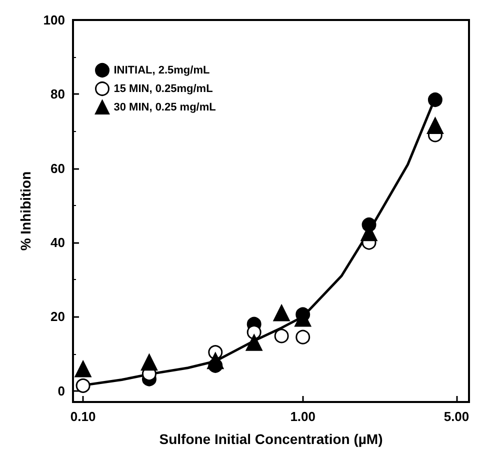 This screenshot has width=477, height=461. Describe the element at coordinates (165, 107) in the screenshot. I see `legend-label: 30 MIN, 0.25 mg/mL` at that location.